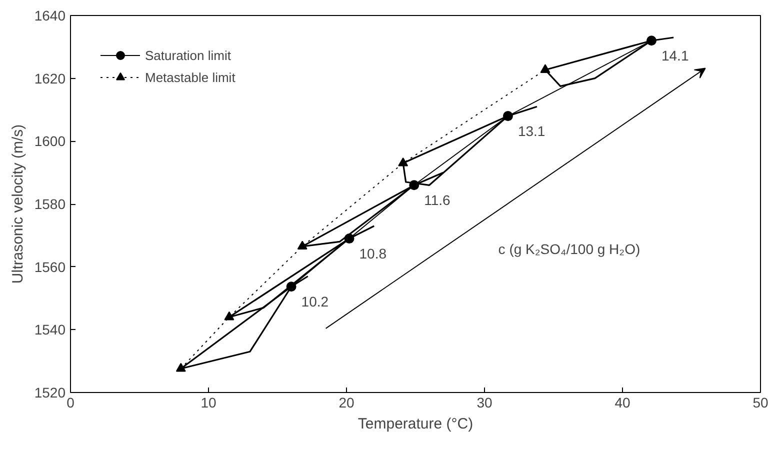 Image resolution: width=778 pixels, height=459 pixels. Describe the element at coordinates (437, 200) in the screenshot. I see `annotation: 11.6` at that location.